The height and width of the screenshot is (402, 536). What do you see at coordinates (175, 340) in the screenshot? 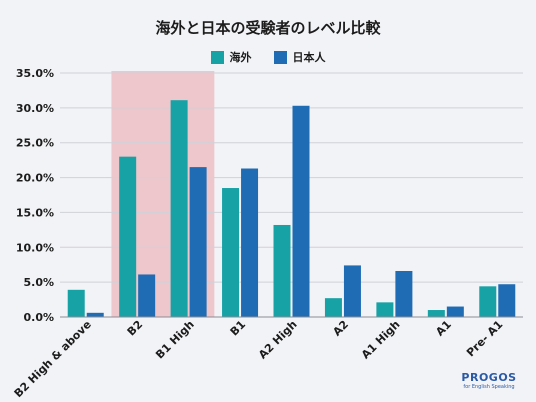
I see `x-tick-label: B1 High` at bounding box center [175, 340].